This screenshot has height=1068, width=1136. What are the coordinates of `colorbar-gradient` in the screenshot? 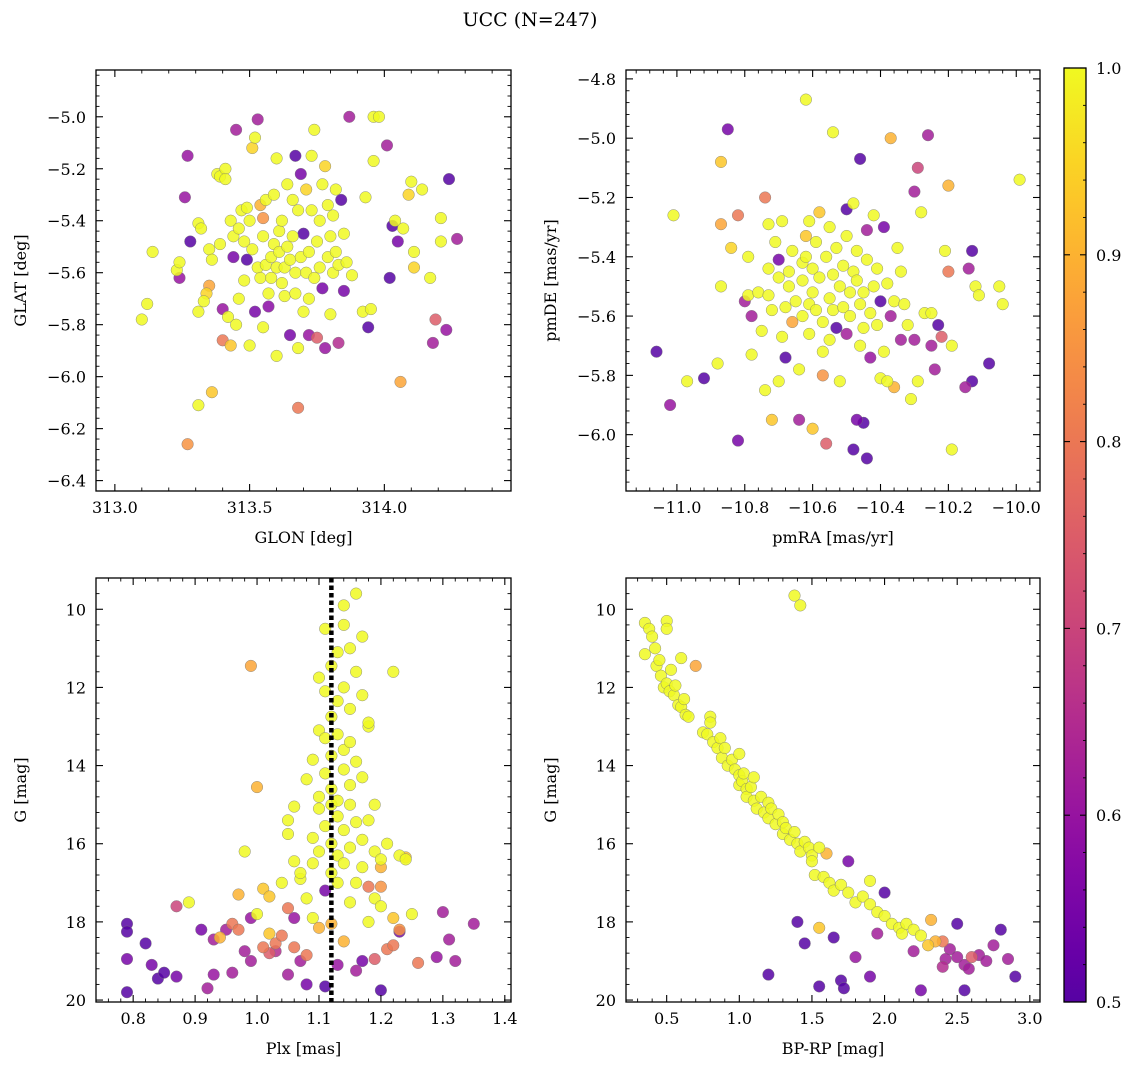 It's located at (1075, 535).